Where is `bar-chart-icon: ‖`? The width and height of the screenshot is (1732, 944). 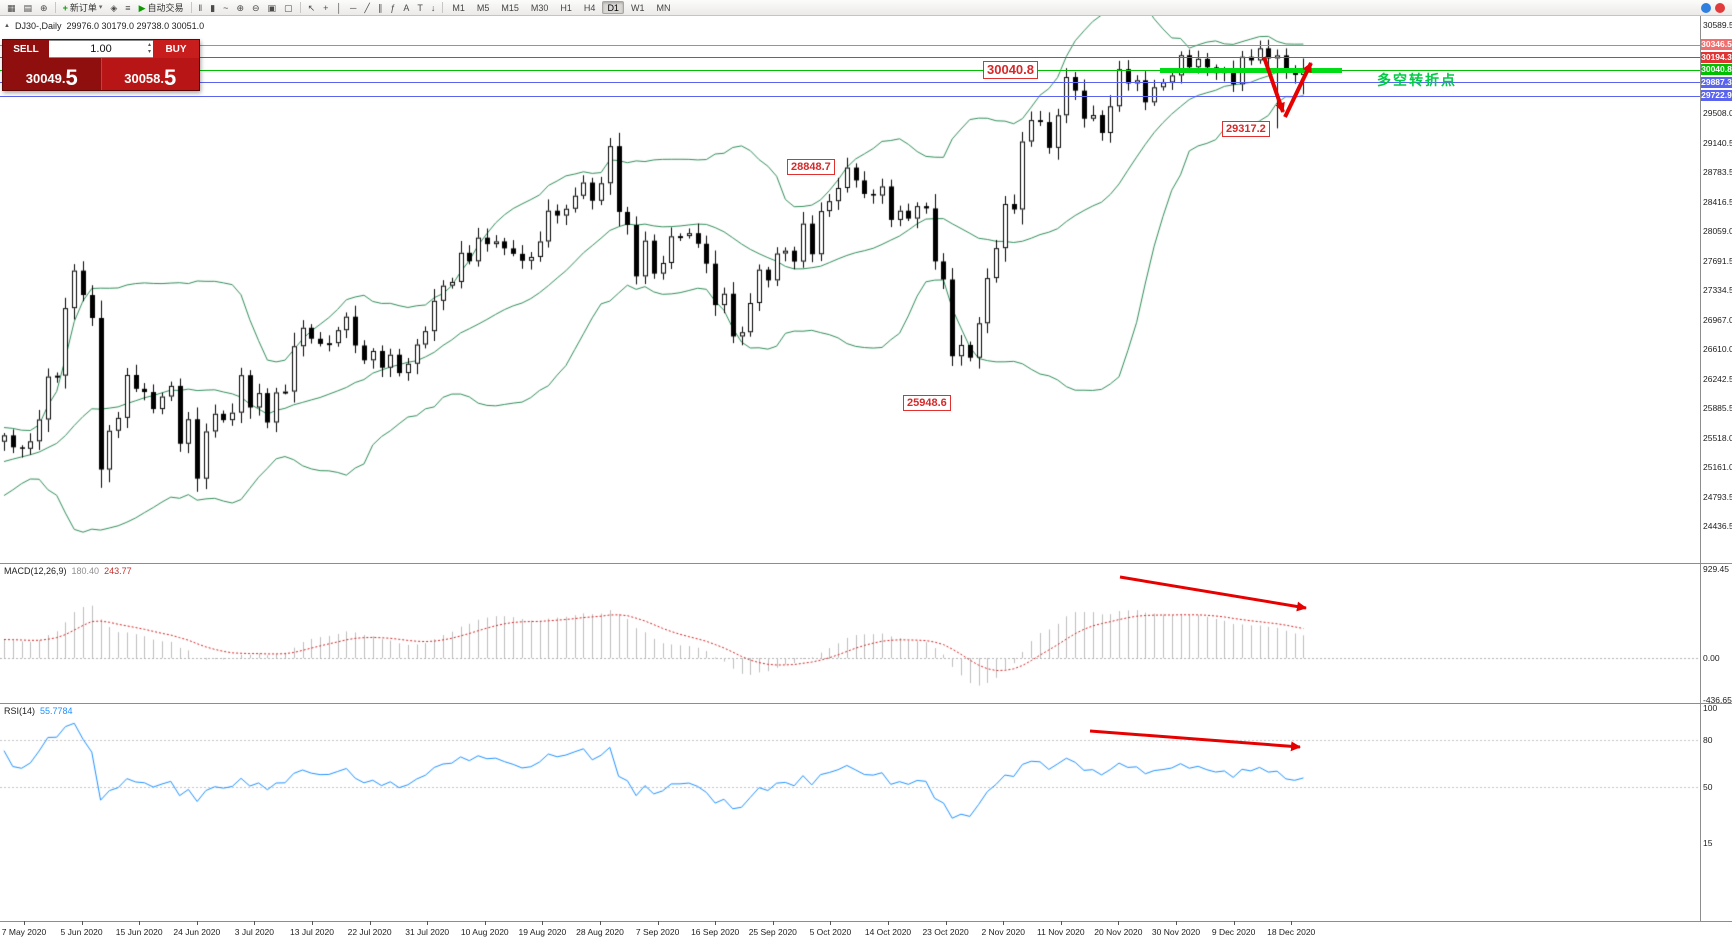 bar-chart-icon: ‖ is located at coordinates (201, 7).